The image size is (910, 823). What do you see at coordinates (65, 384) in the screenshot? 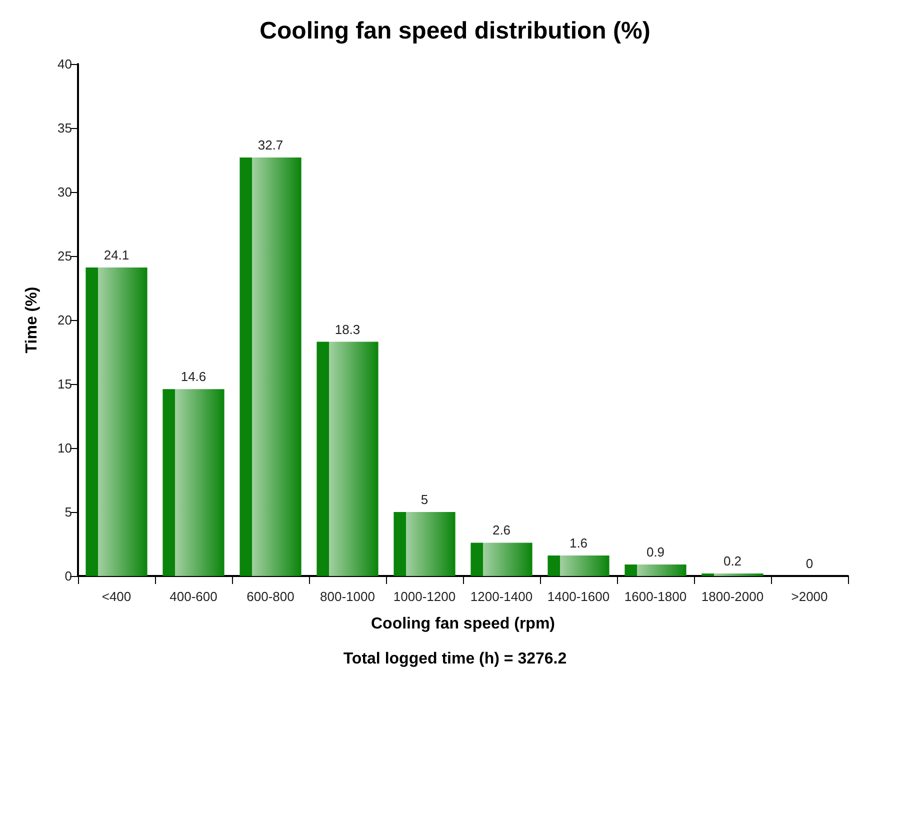
I see `y-tick-label: 15` at bounding box center [65, 384].